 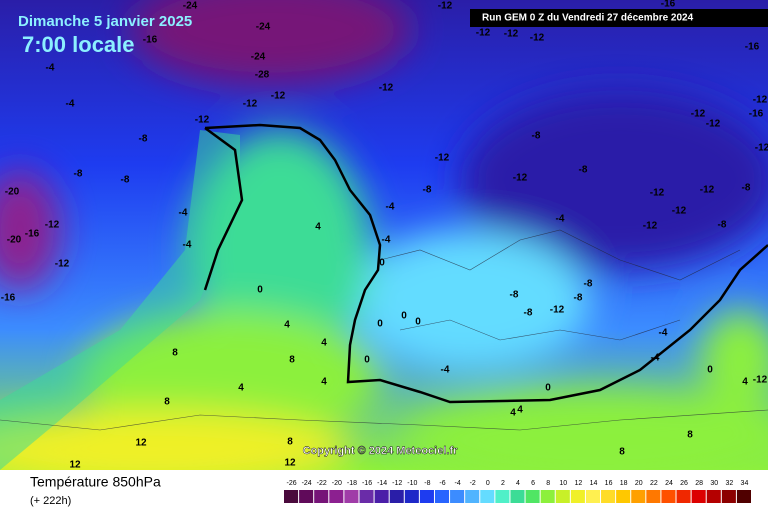 What do you see at coordinates (594, 483) in the screenshot?
I see `scale-label: 14` at bounding box center [594, 483].